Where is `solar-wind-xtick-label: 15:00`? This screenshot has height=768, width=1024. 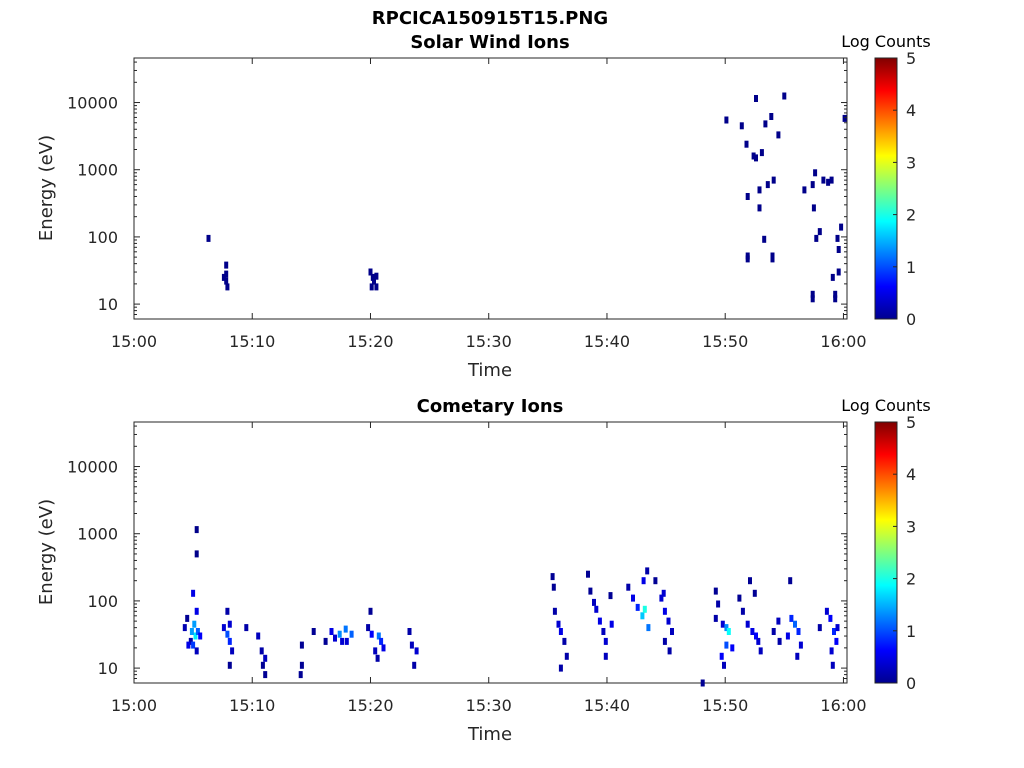
solar-wind-xtick-label: 15:00 is located at coordinates (134, 341).